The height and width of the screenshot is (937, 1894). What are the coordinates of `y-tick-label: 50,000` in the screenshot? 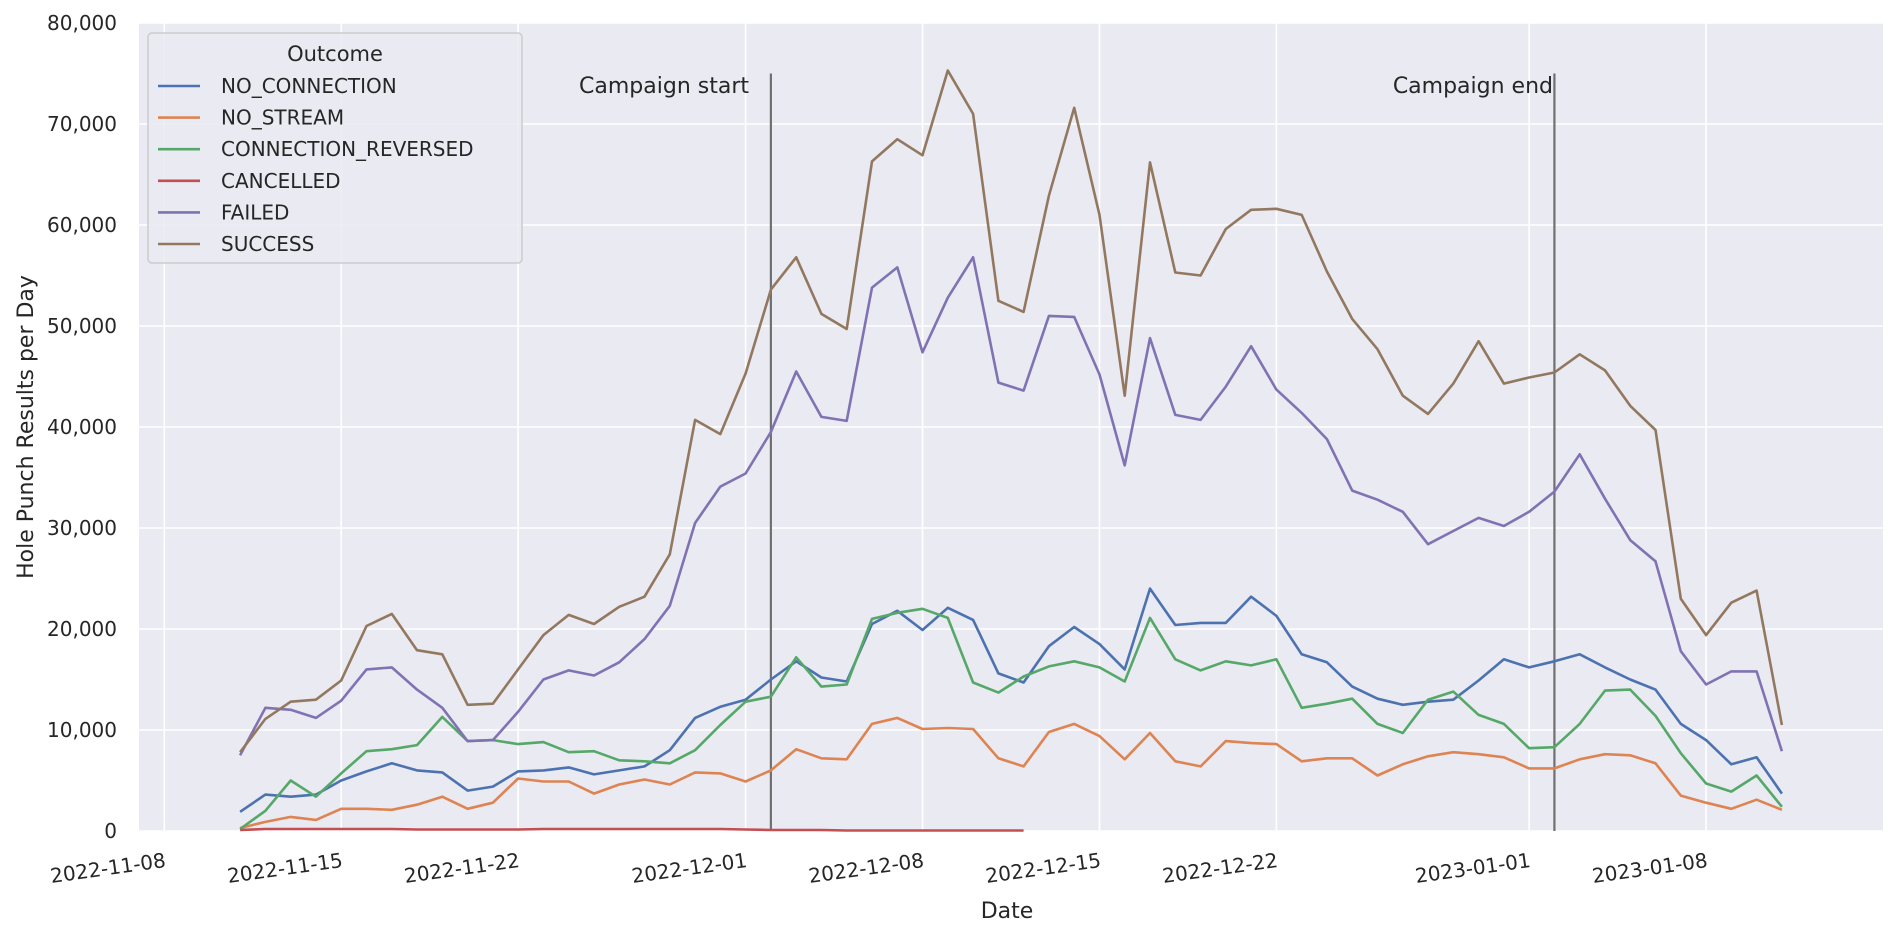 It's located at (82, 326).